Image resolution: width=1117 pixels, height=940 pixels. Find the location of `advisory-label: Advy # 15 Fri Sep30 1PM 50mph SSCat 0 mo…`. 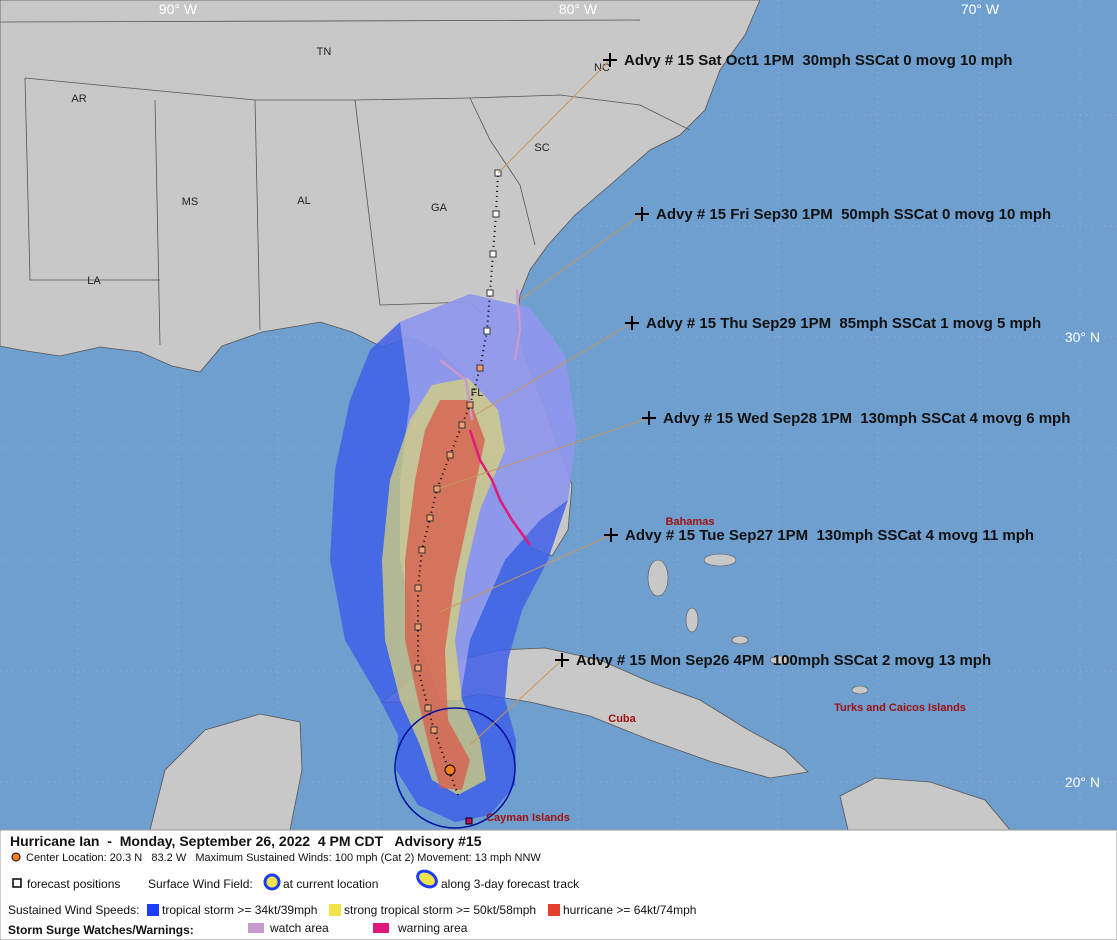

advisory-label: Advy # 15 Fri Sep30 1PM 50mph SSCat 0 mo… is located at coordinates (853, 214).